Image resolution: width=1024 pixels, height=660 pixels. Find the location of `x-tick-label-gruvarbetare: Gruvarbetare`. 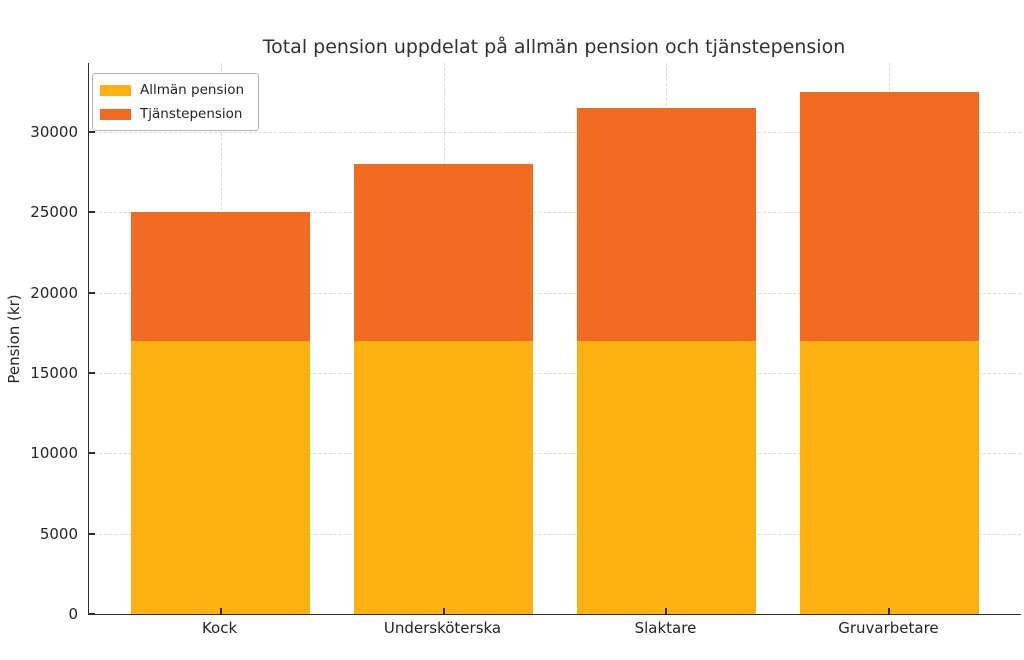

x-tick-label-gruvarbetare: Gruvarbetare is located at coordinates (888, 628).